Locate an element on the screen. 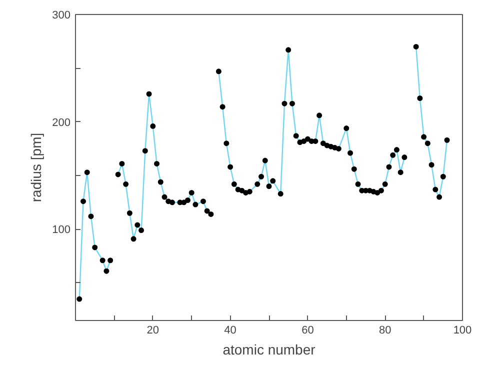  x-tick-label: 100 is located at coordinates (462, 330).